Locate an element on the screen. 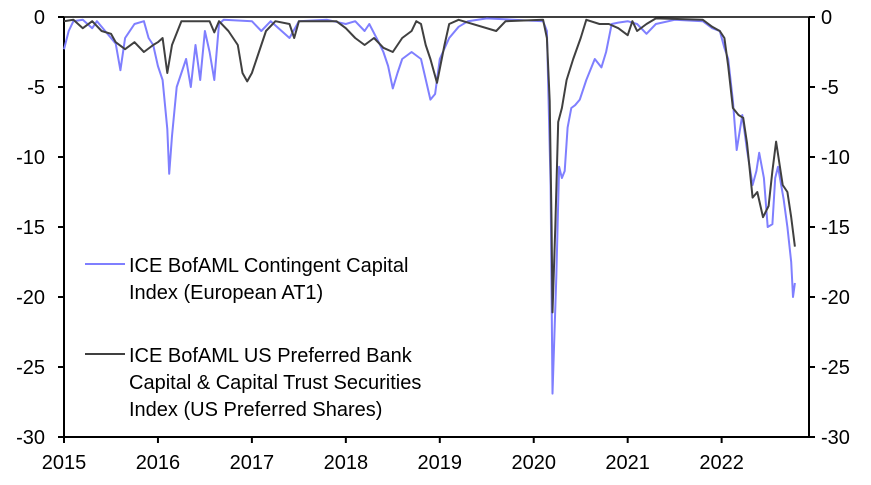 Image resolution: width=871 pixels, height=485 pixels. legend-label-0: Index (European AT1) is located at coordinates (226, 293).